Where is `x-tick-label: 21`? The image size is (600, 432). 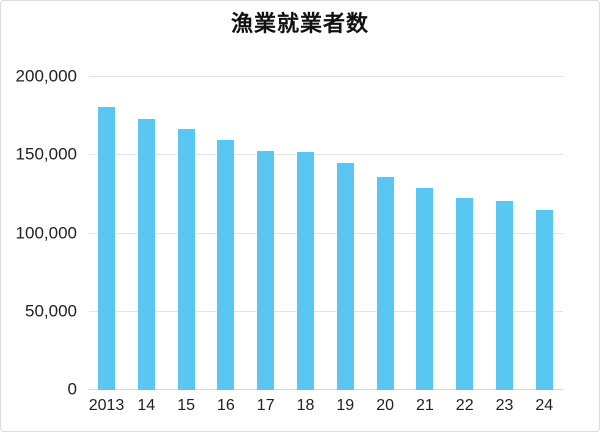 x-tick-label: 21 is located at coordinates (424, 405).